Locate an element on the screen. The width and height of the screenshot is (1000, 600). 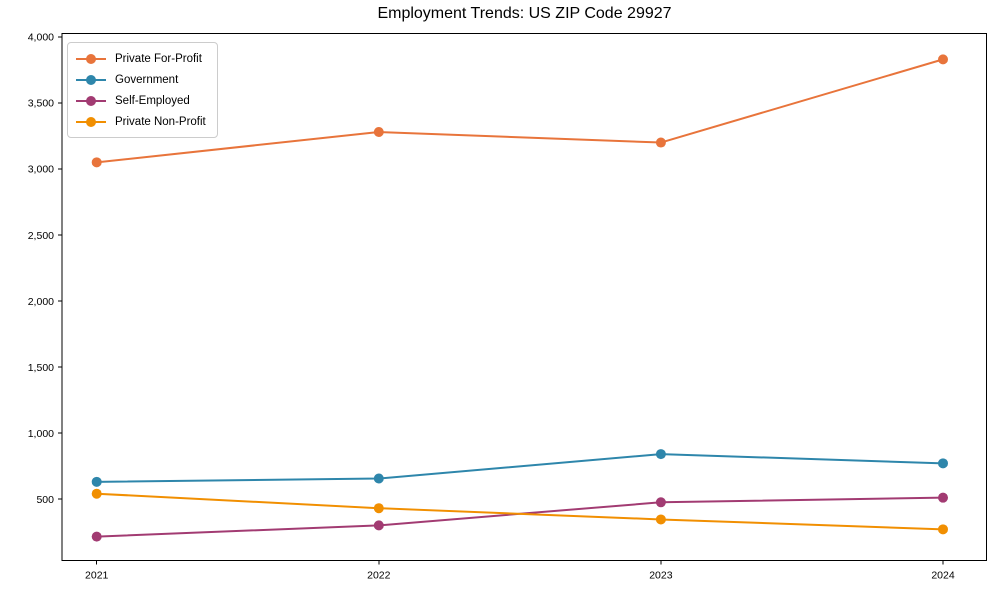
legend-item: Private Non-Profit is located at coordinates (141, 121).